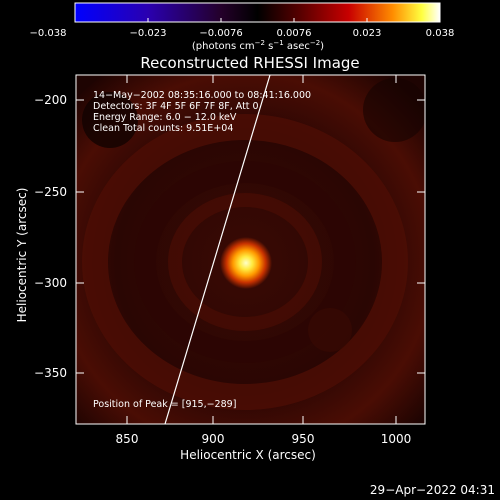  I want to click on x-tick-label: 900, so click(213, 439).